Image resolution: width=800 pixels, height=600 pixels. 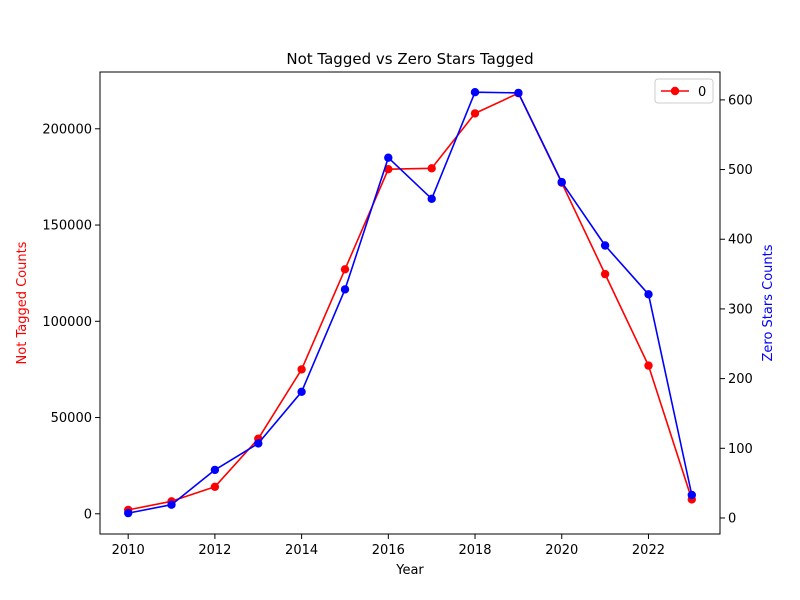 I want to click on right-tick-label: 600, so click(x=740, y=100).